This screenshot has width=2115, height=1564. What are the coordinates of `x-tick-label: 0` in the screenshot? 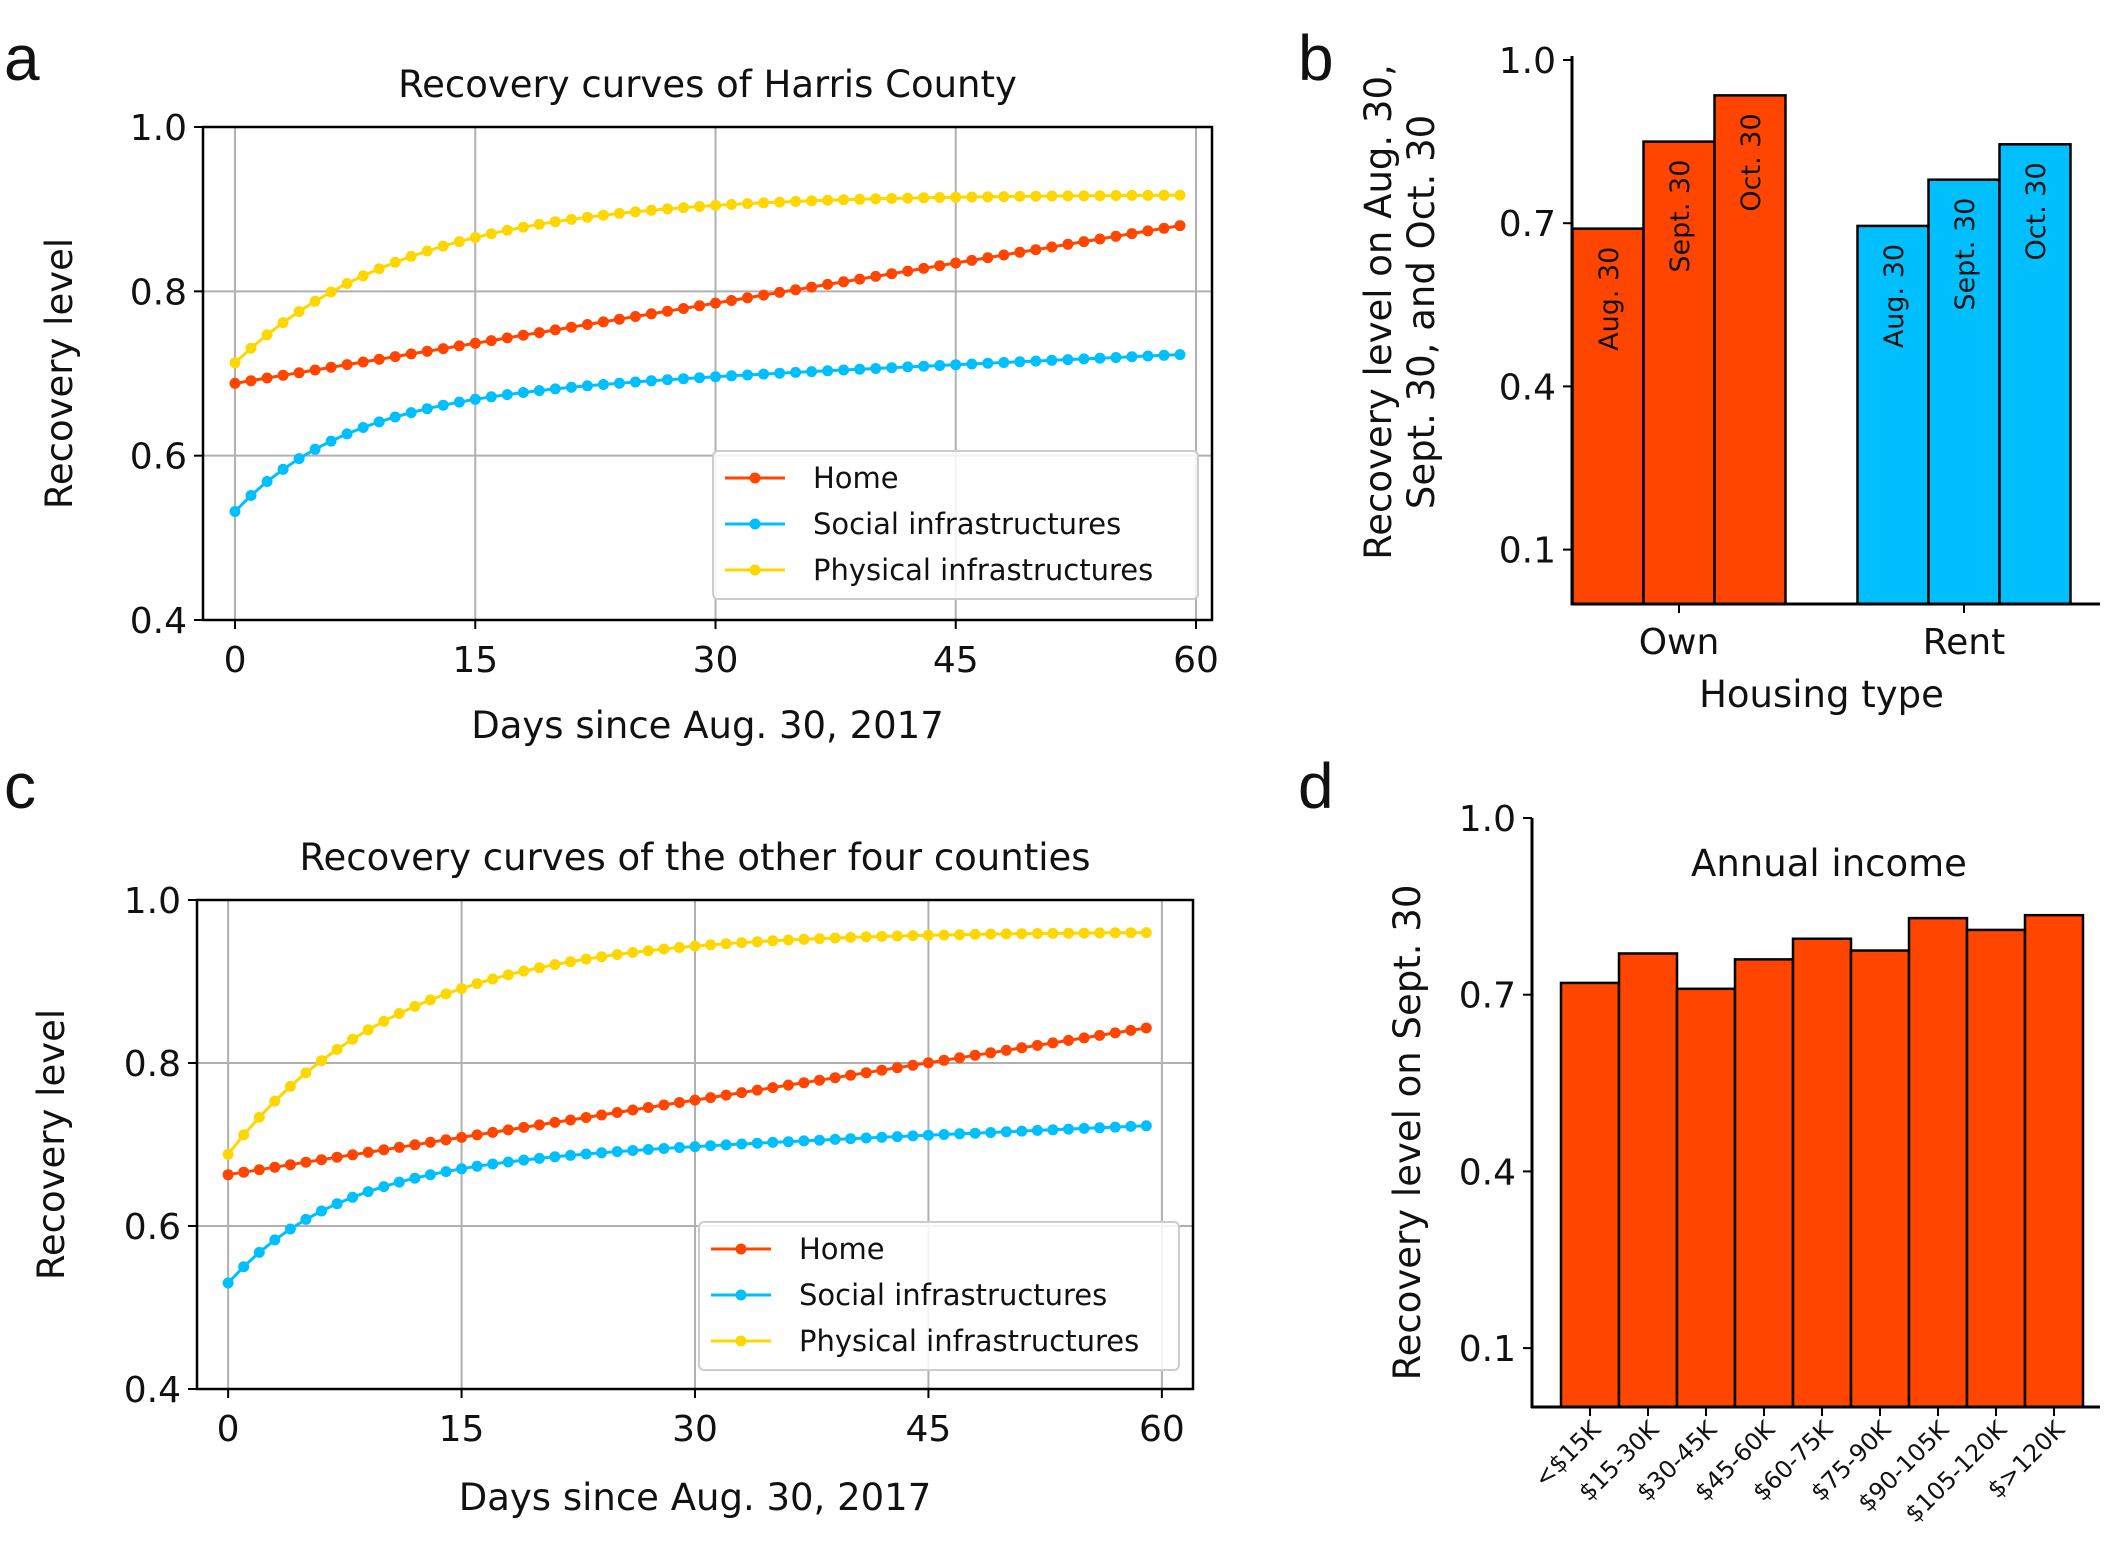 It's located at (228, 1429).